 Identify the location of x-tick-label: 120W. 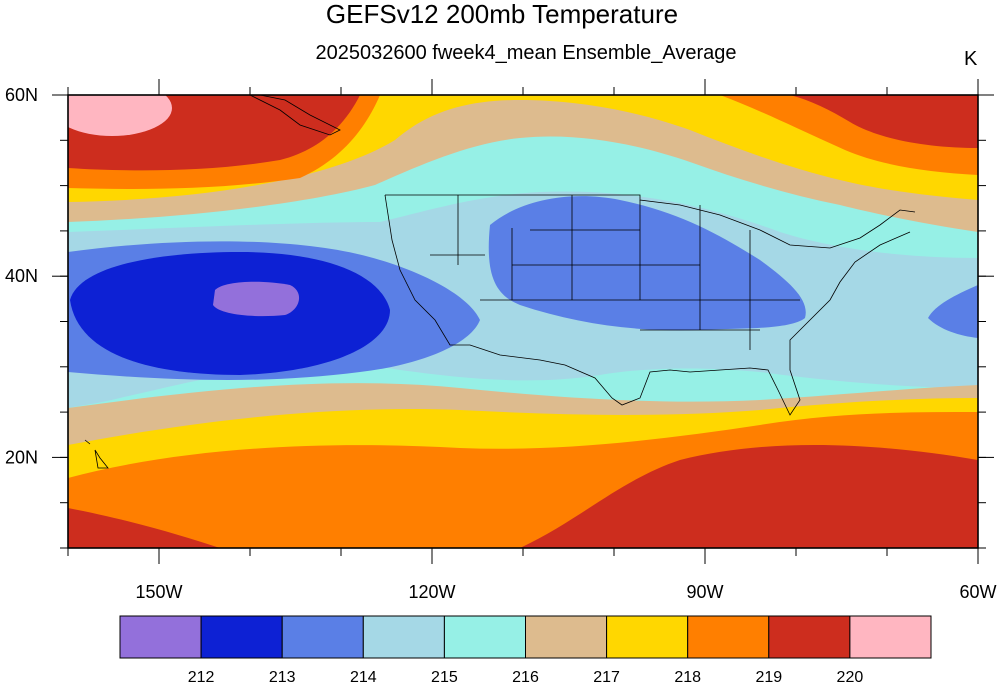
(431, 592).